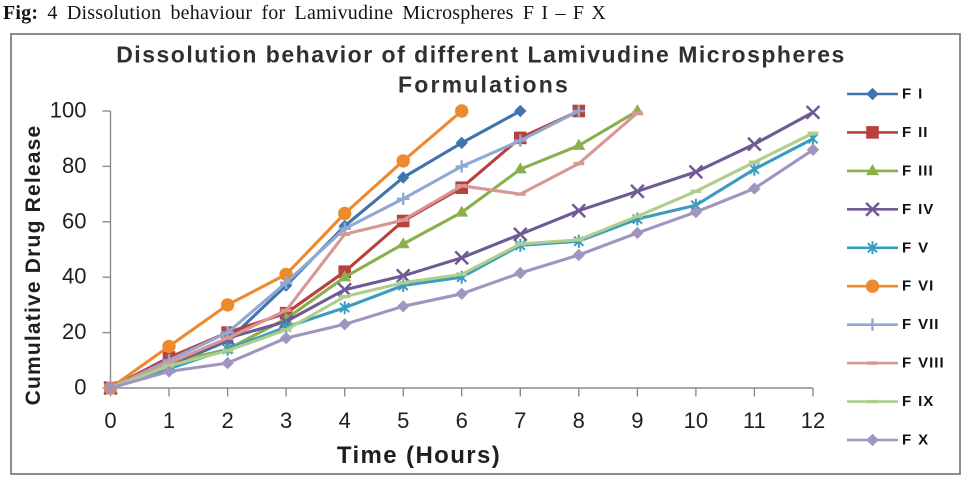  Describe the element at coordinates (484, 85) in the screenshot. I see `svg-text: Formulations` at that location.